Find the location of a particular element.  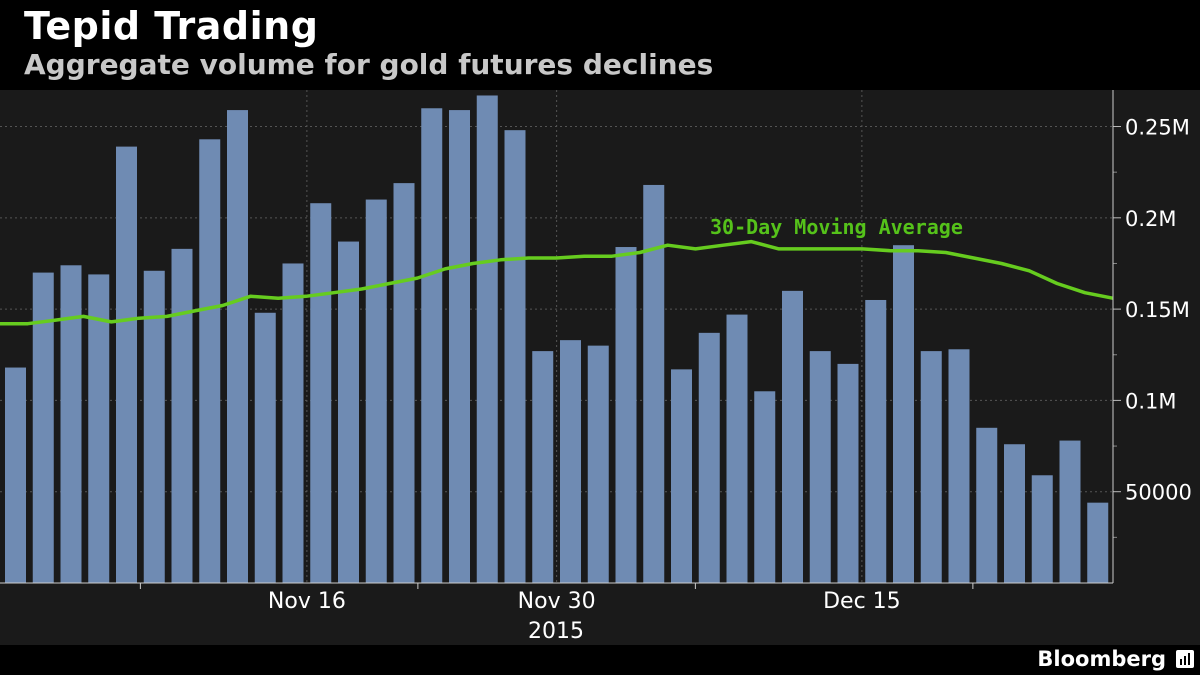

brand-logo-text: Bloomberg is located at coordinates (1101, 659).